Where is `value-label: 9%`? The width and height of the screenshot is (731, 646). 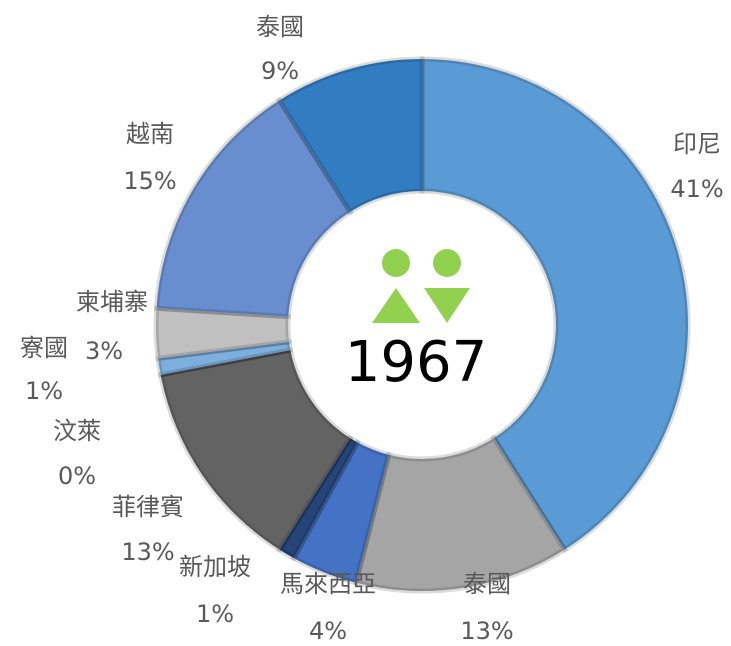
value-label: 9% is located at coordinates (280, 71).